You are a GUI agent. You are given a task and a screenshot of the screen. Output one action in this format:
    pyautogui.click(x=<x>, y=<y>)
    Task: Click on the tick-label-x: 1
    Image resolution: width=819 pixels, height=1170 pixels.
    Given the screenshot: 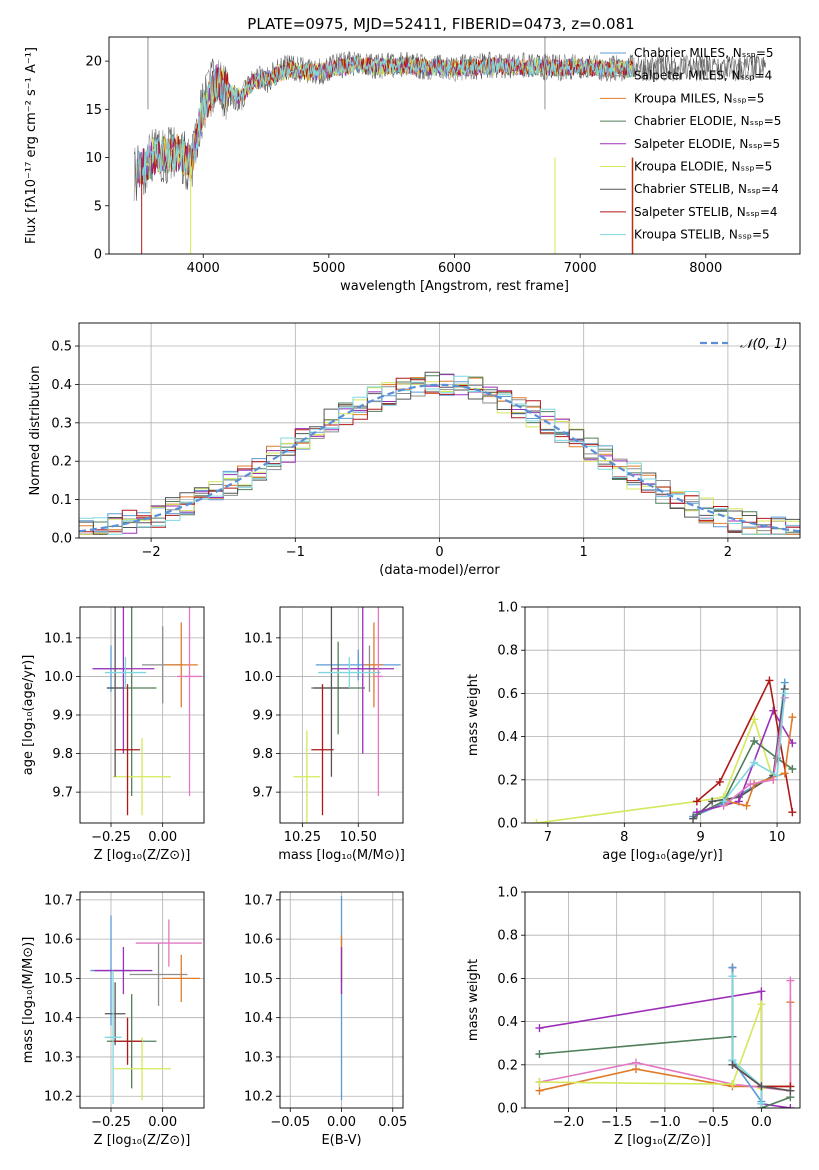 What is the action you would take?
    pyautogui.click(x=584, y=552)
    